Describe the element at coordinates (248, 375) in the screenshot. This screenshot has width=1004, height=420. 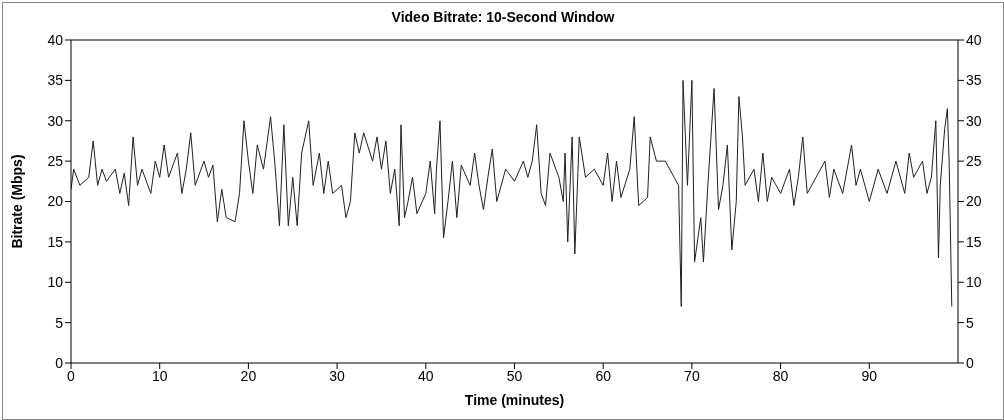
I see `x-tick-label: 20` at that location.